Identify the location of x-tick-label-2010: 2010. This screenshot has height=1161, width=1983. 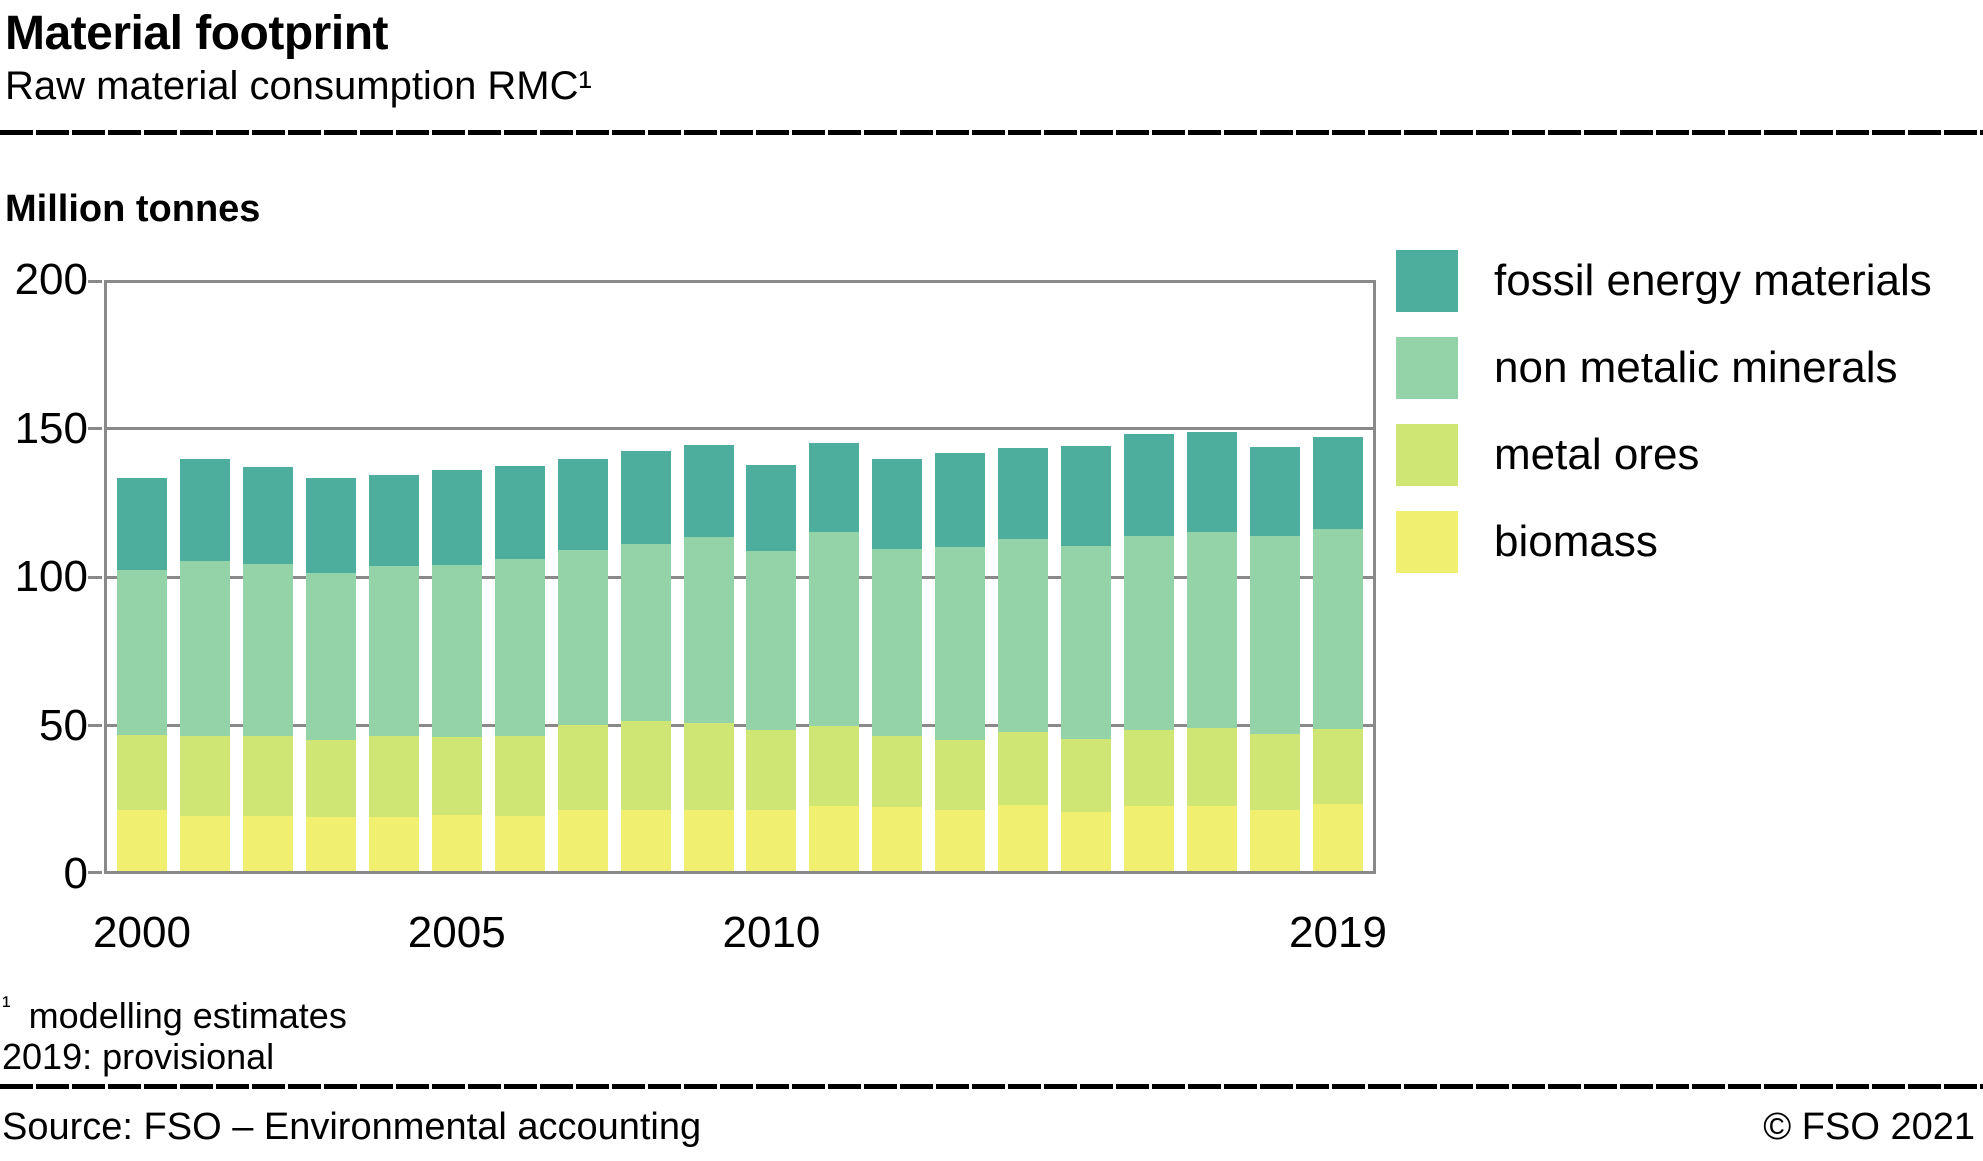
(771, 932).